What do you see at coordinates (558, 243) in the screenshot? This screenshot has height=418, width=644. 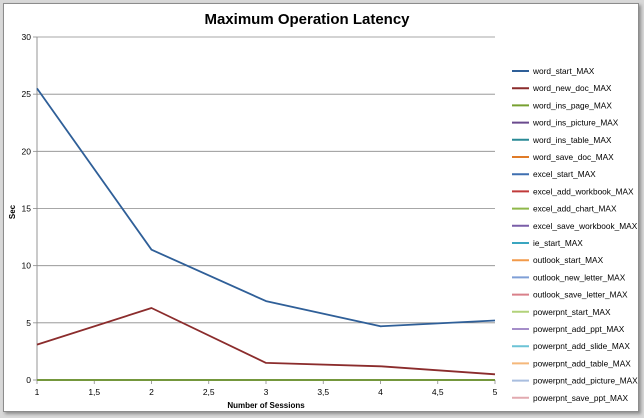 I see `legend-entry-label: ie_start_MAX` at bounding box center [558, 243].